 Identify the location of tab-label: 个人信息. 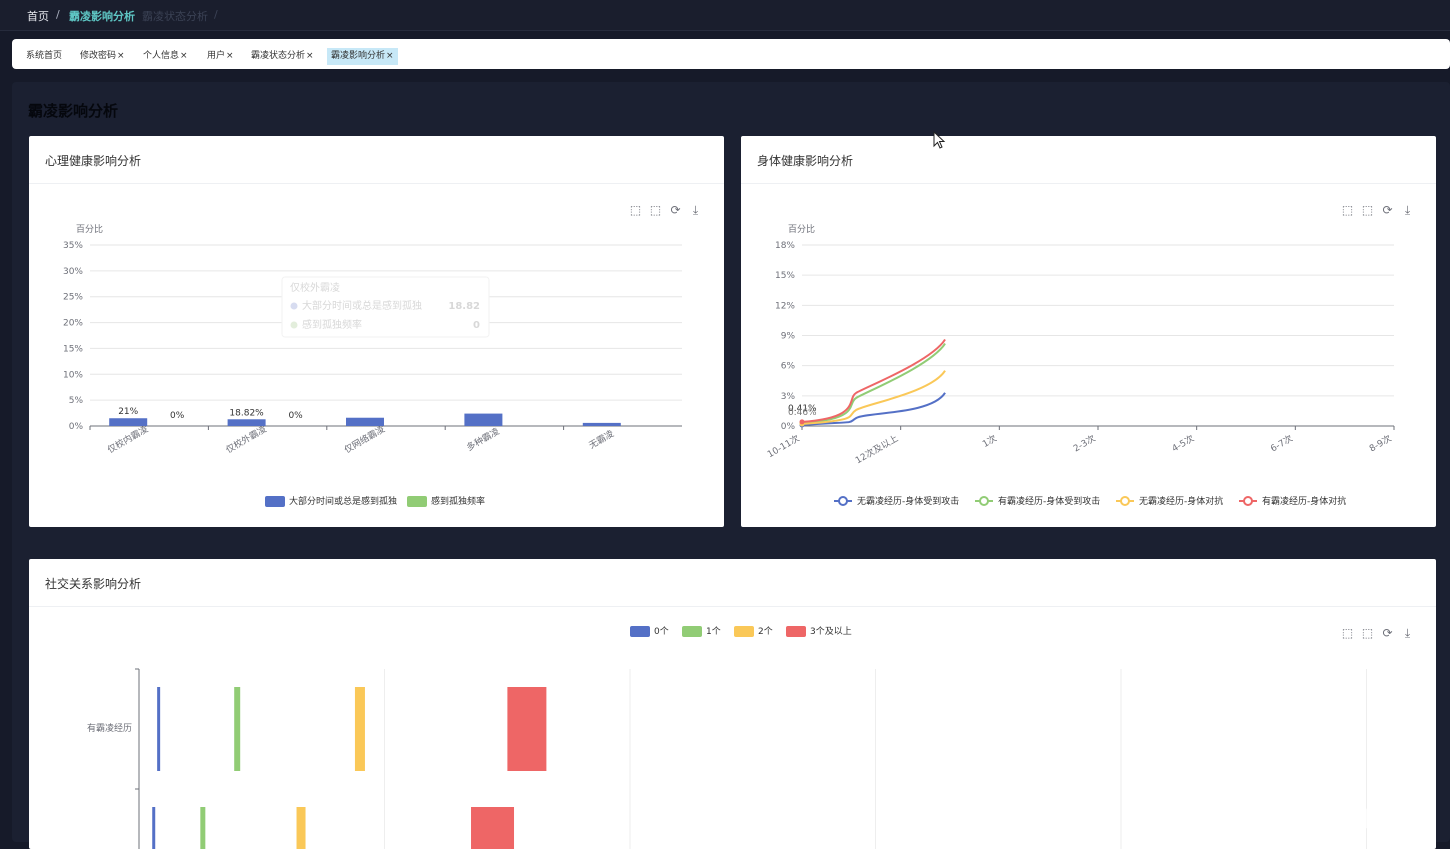
(161, 56).